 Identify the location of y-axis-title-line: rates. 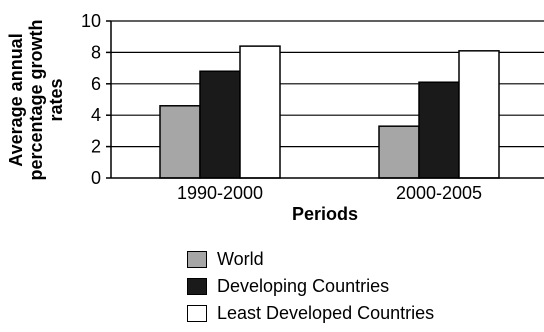
(56, 99).